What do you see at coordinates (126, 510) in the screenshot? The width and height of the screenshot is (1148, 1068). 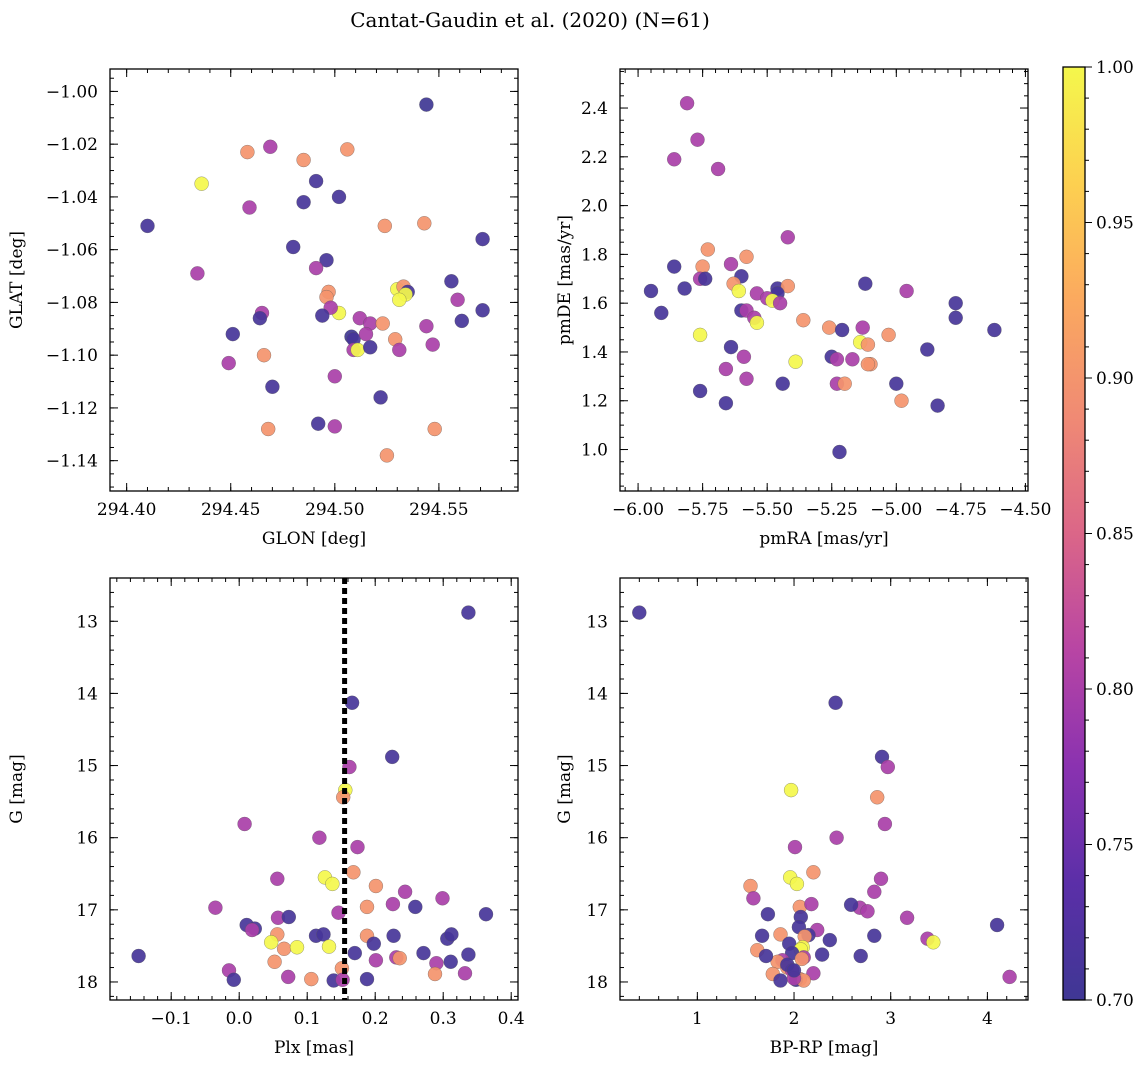 I see `x-tick-label: 294.40` at bounding box center [126, 510].